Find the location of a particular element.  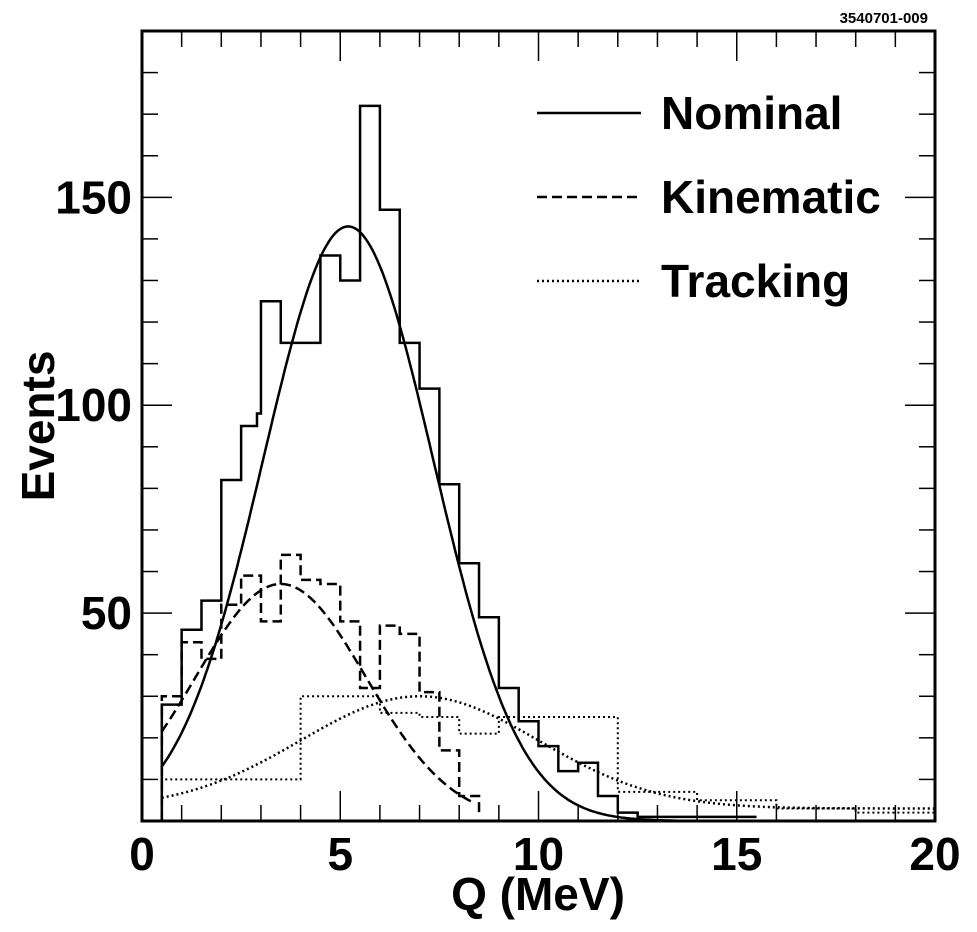

fit-curve-kinematic is located at coordinates (316, 692).